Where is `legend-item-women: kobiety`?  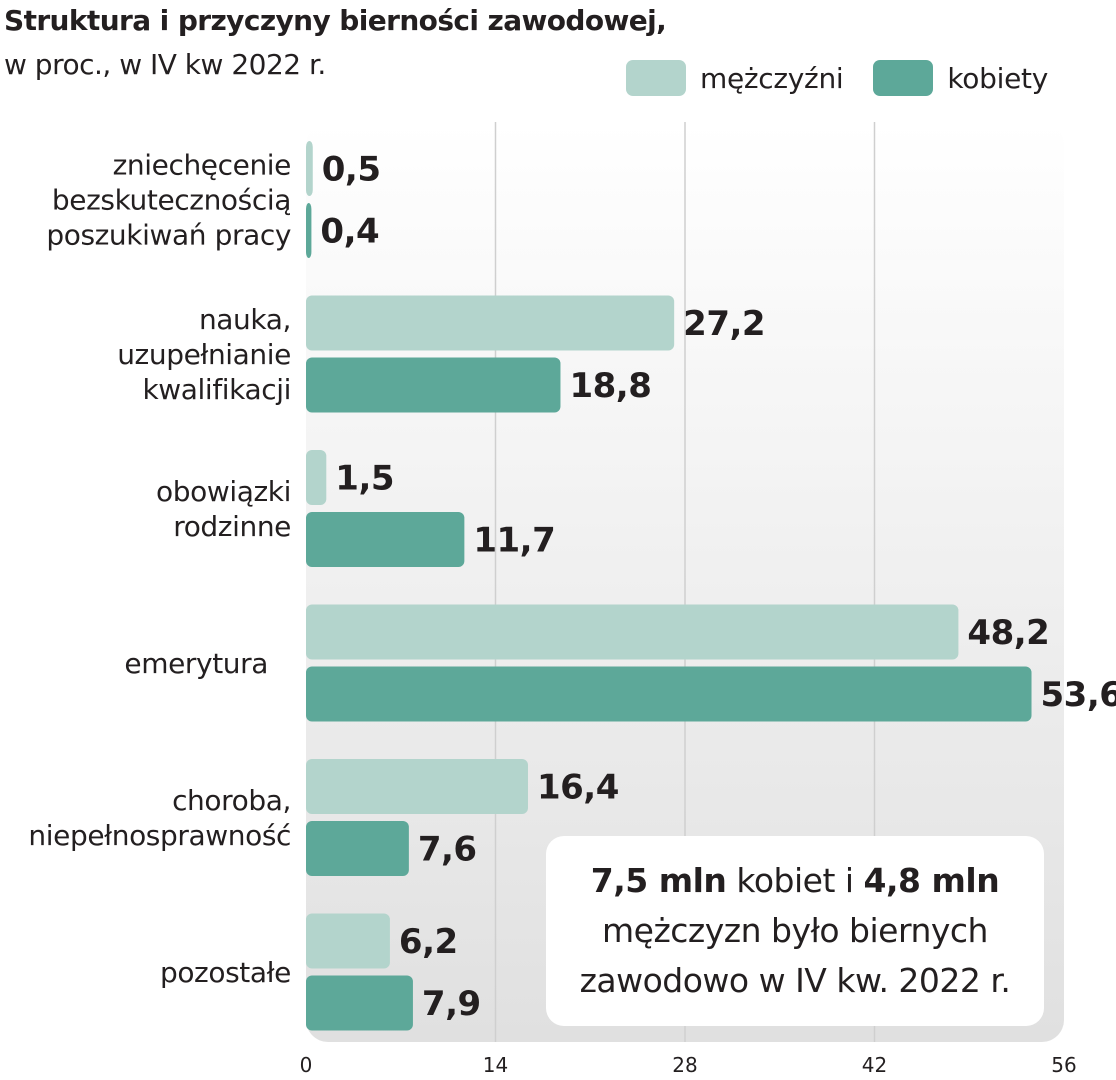 legend-item-women: kobiety is located at coordinates (960, 78).